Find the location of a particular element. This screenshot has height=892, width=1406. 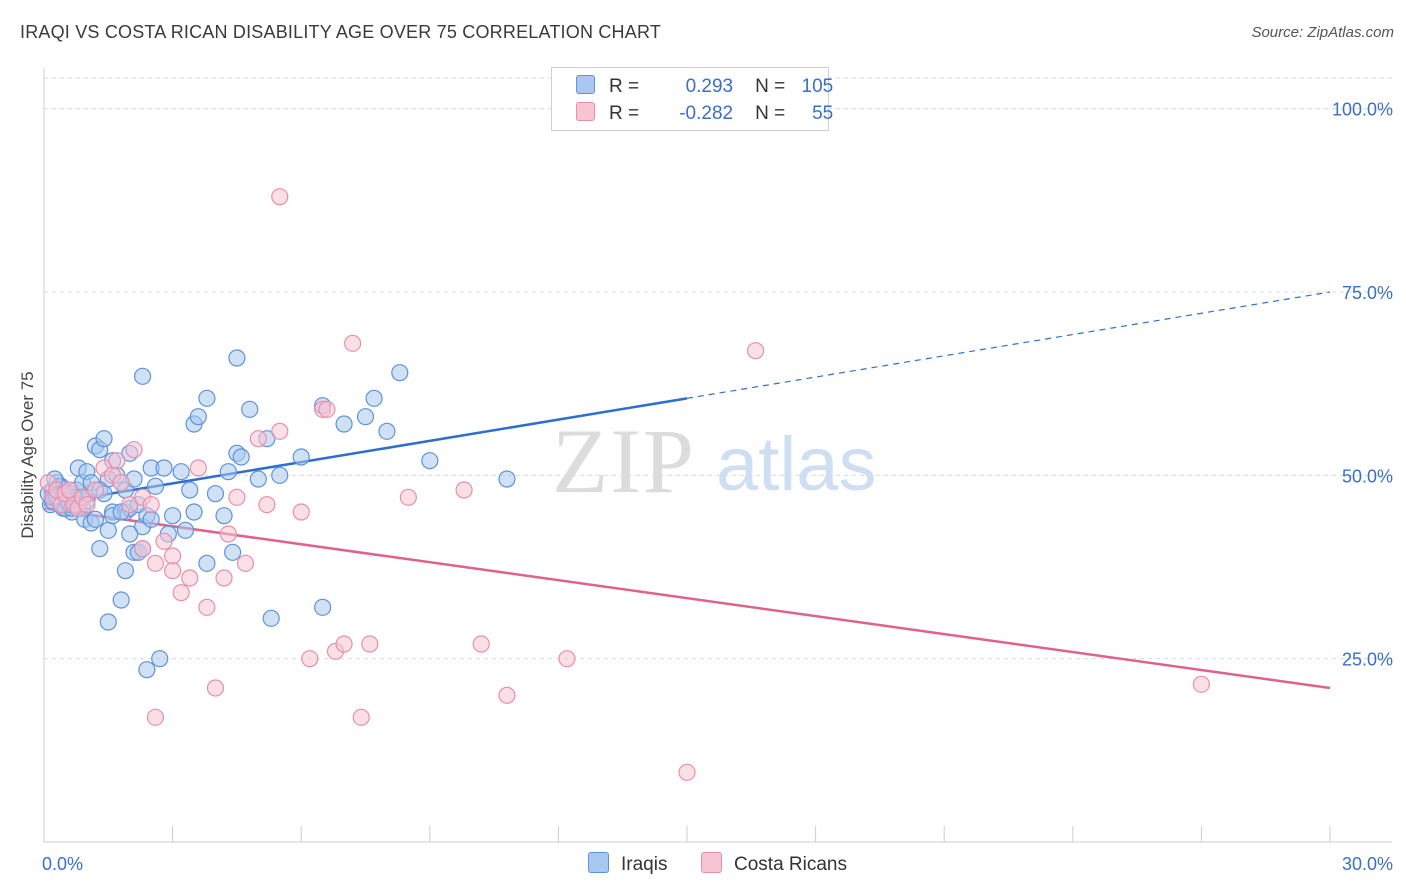

legend-n-value: 55 is located at coordinates (823, 113).